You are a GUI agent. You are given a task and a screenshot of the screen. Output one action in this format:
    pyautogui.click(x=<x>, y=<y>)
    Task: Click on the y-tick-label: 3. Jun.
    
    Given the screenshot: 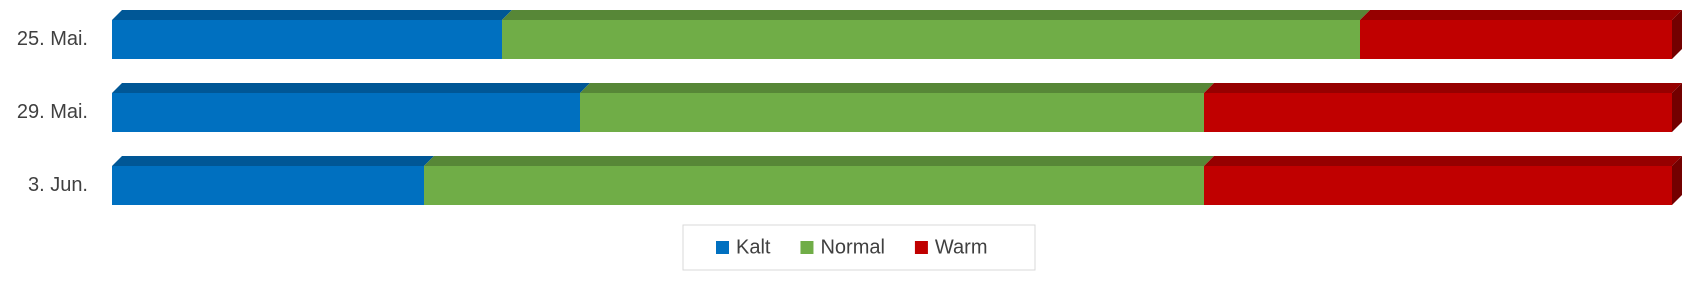 What is the action you would take?
    pyautogui.click(x=58, y=185)
    